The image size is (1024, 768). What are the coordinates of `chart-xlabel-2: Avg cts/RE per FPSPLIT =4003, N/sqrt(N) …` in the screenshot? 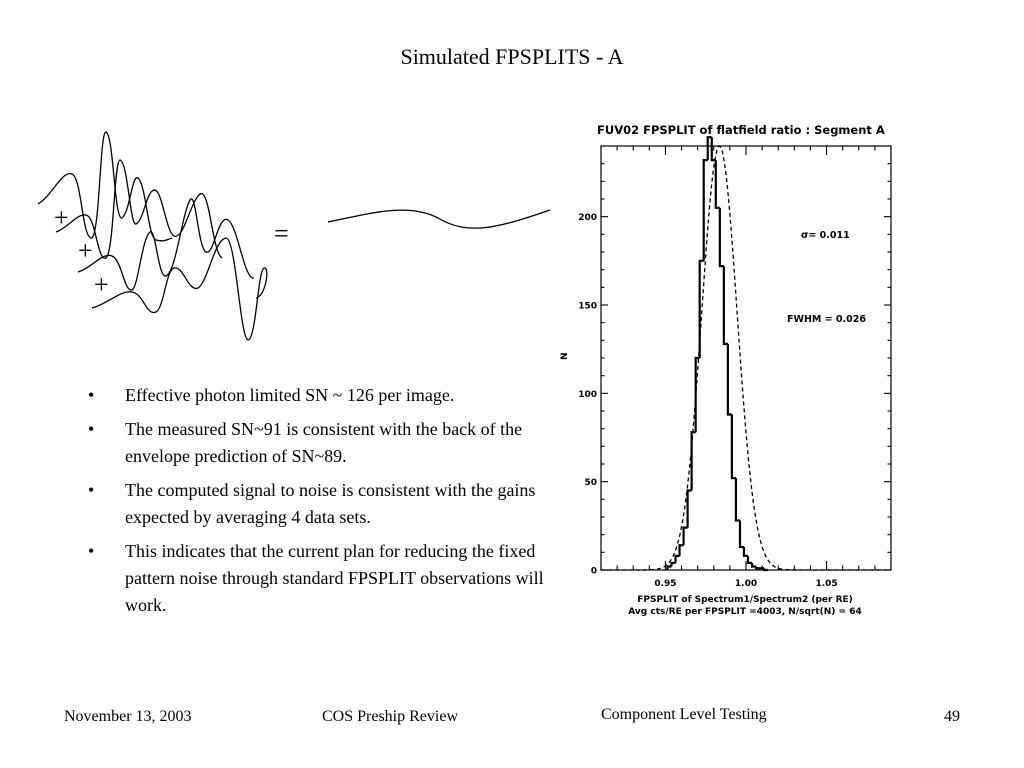 It's located at (744, 612).